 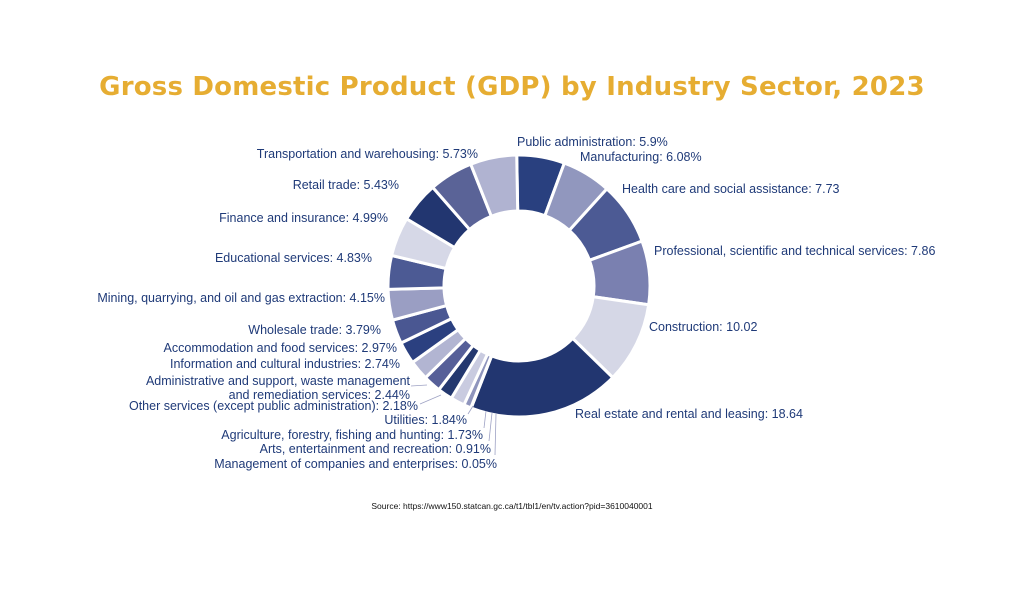 What do you see at coordinates (303, 218) in the screenshot?
I see `slice-label: Finance and insurance: 4.99%` at bounding box center [303, 218].